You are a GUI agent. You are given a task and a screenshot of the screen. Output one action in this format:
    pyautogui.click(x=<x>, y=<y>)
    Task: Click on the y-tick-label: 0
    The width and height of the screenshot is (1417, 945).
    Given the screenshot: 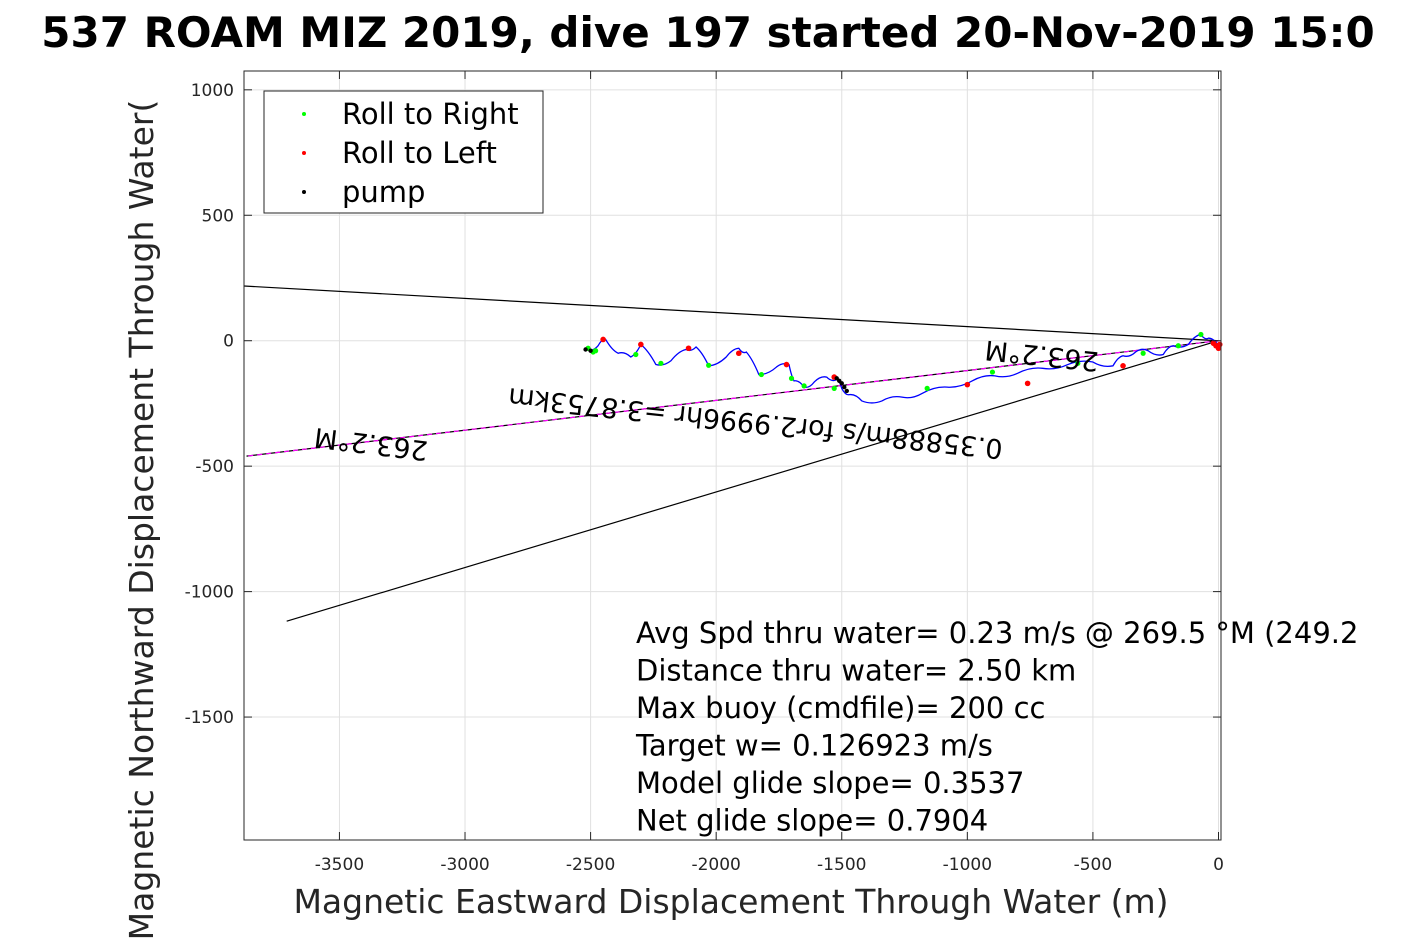 What is the action you would take?
    pyautogui.click(x=228, y=342)
    